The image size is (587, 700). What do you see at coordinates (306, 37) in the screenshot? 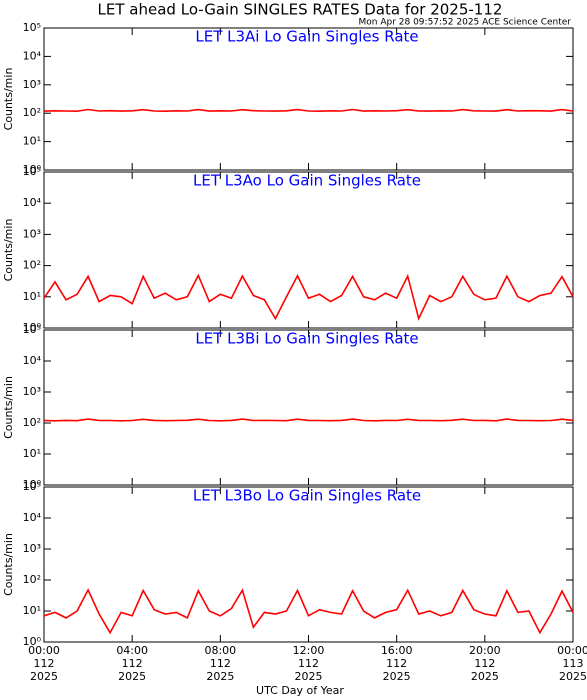
I see `panel-title: LET L3Ai Lo Gain Singles Rate` at bounding box center [306, 37].